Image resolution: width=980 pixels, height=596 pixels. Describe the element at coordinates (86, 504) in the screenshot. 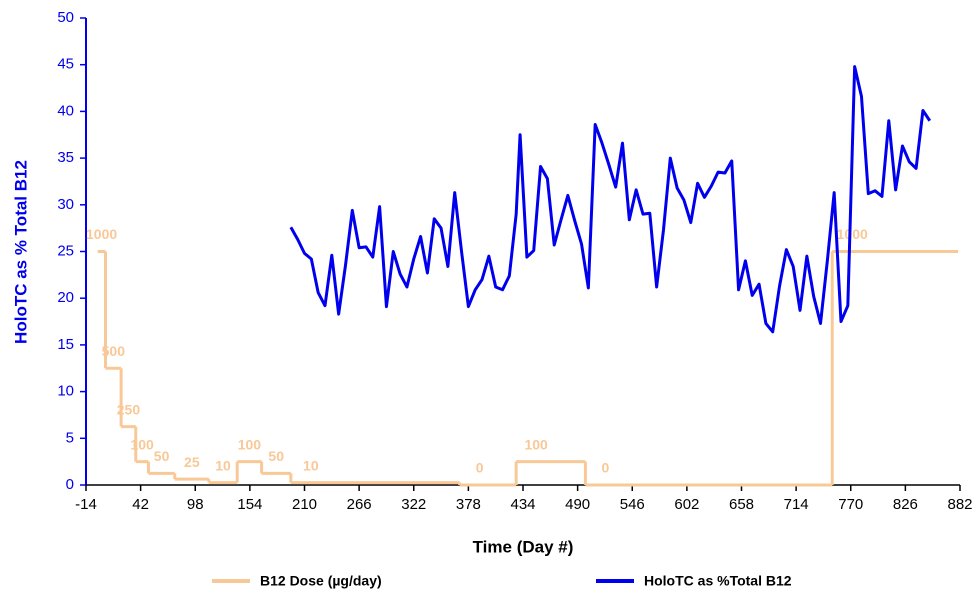

I see `x-tick-label: -14` at that location.